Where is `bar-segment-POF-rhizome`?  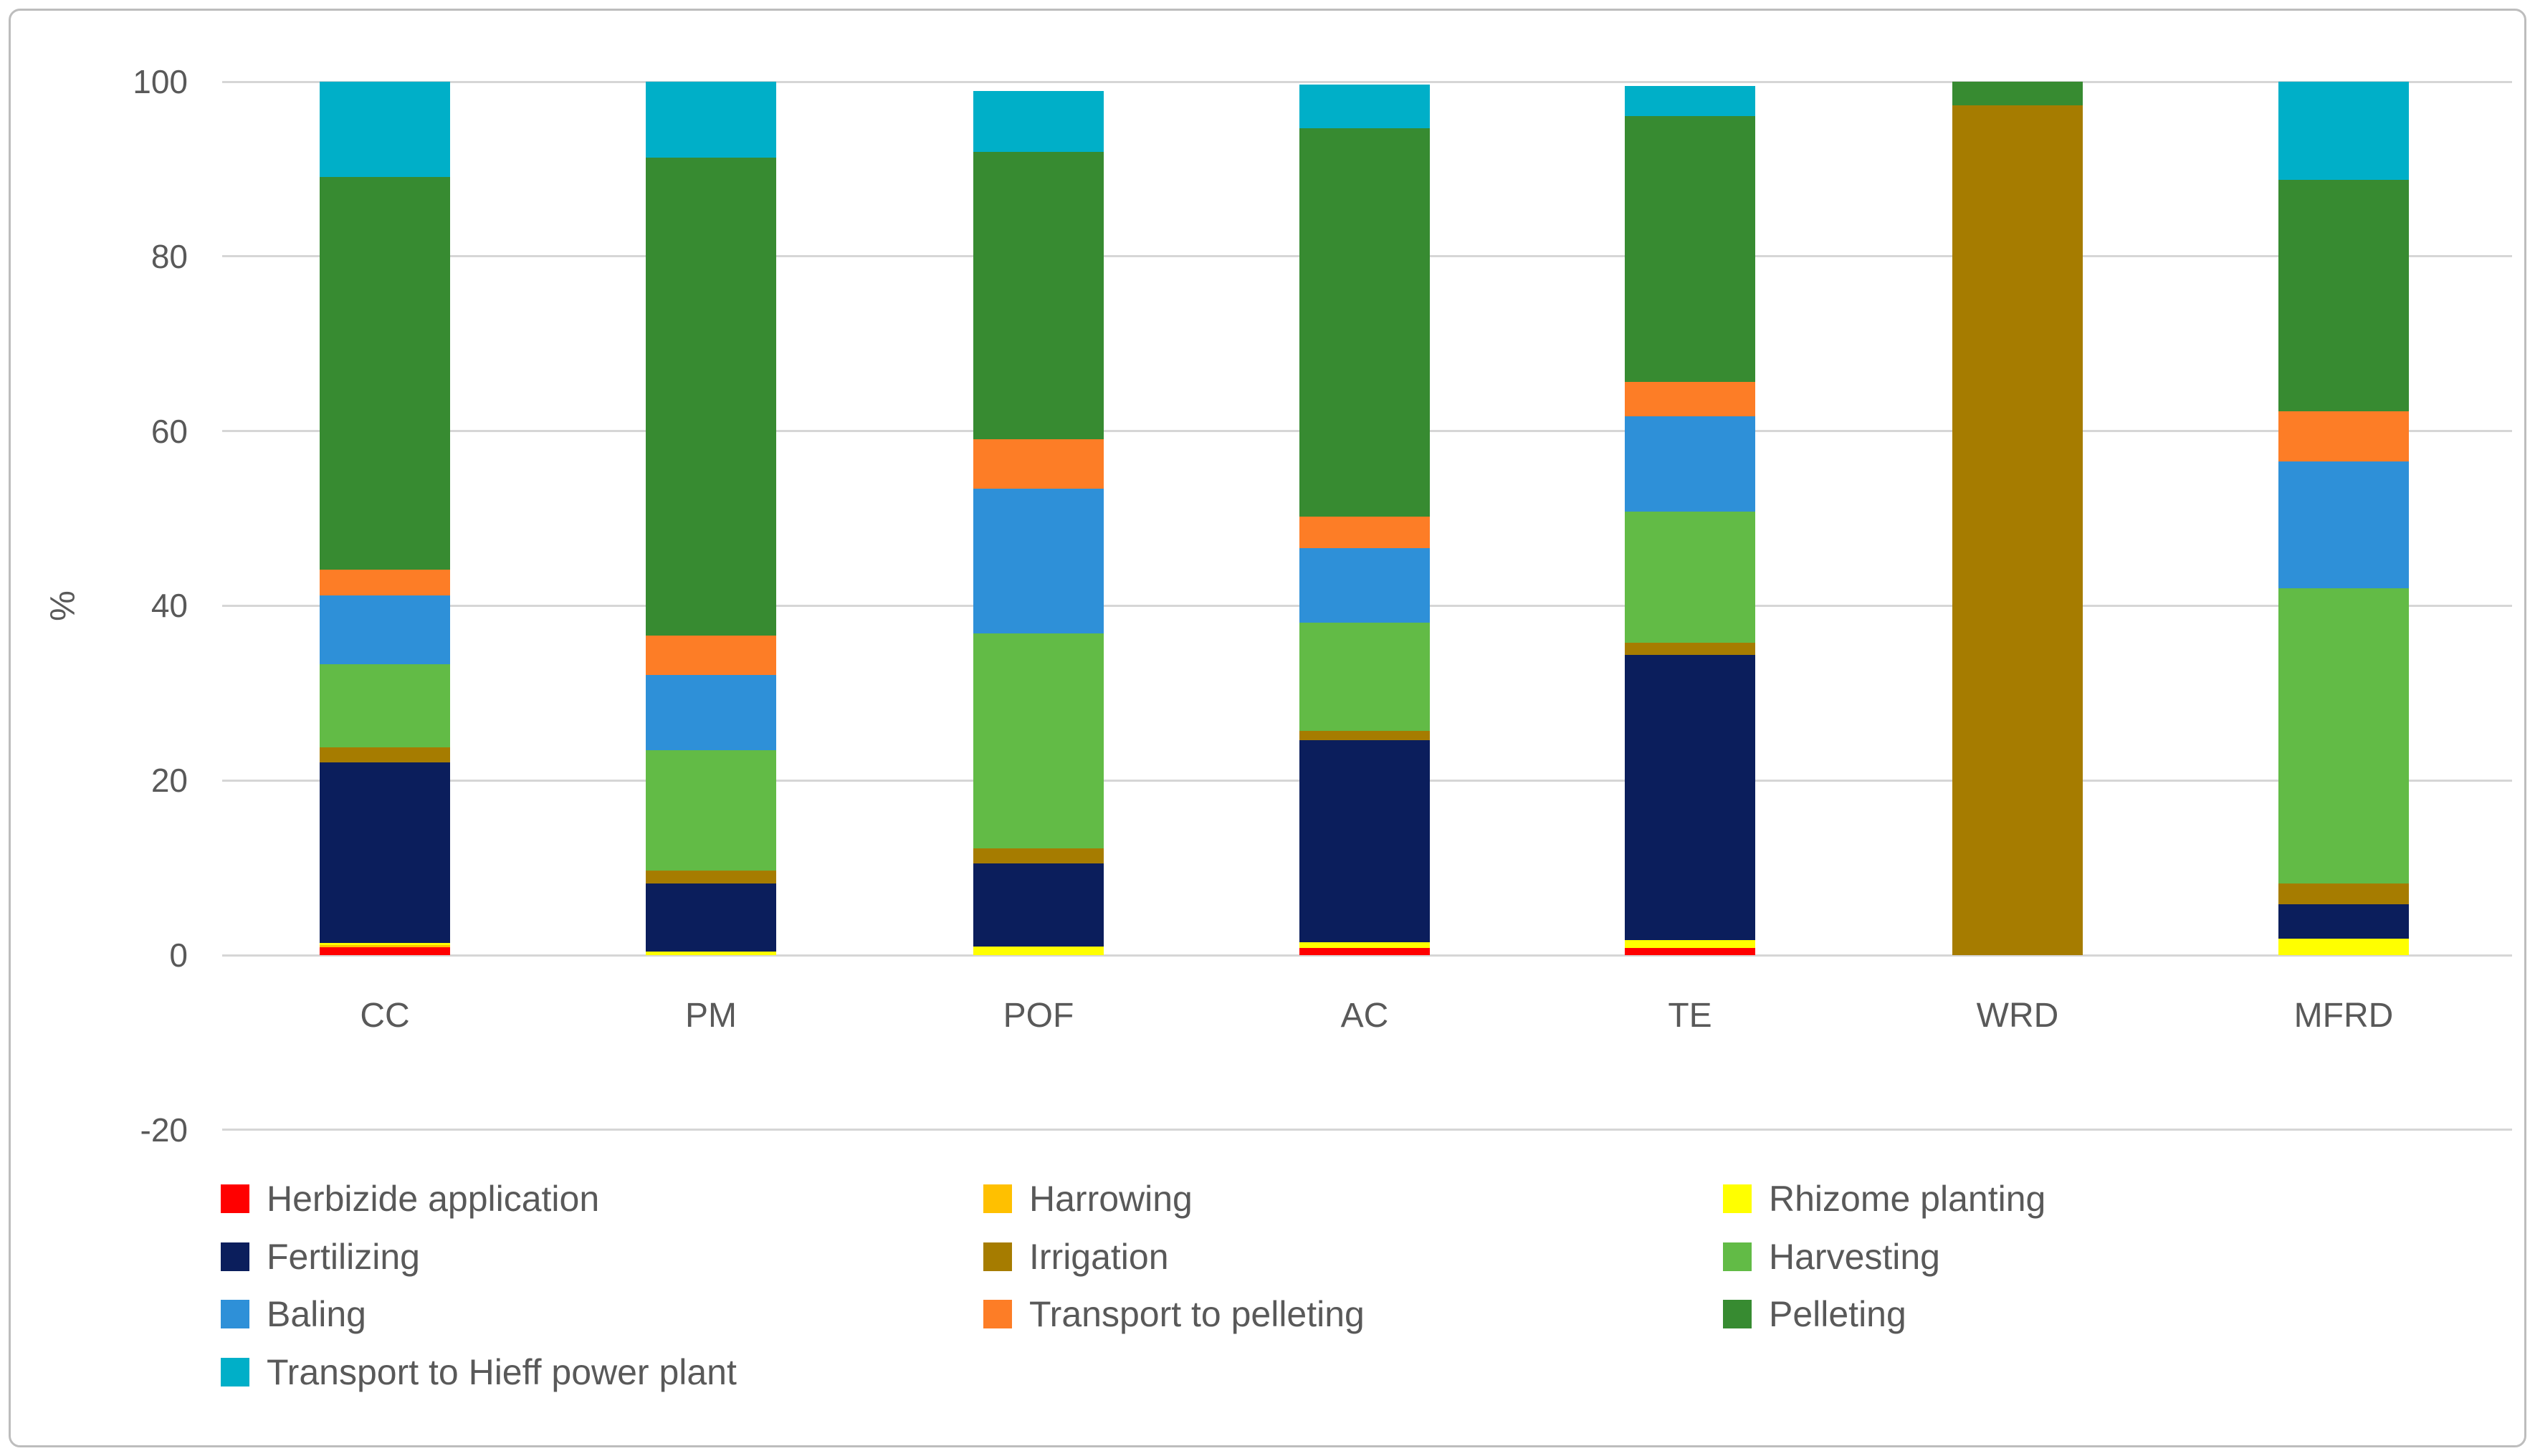 bar-segment-POF-rhizome is located at coordinates (1038, 950).